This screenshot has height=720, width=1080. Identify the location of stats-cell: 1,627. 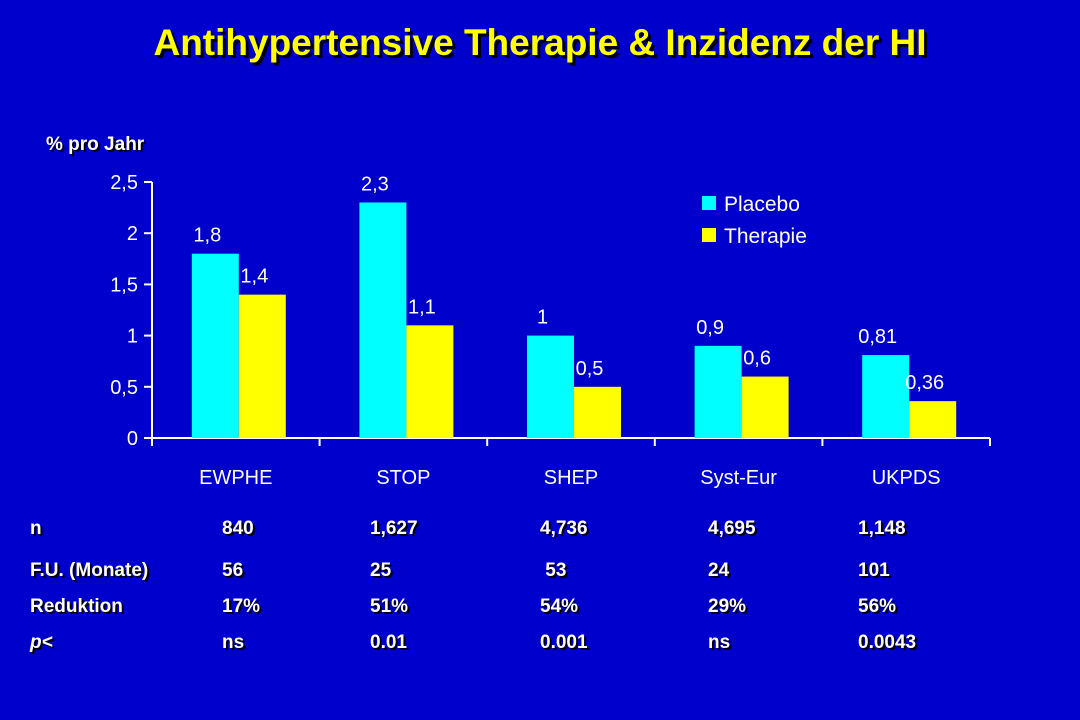
(394, 528).